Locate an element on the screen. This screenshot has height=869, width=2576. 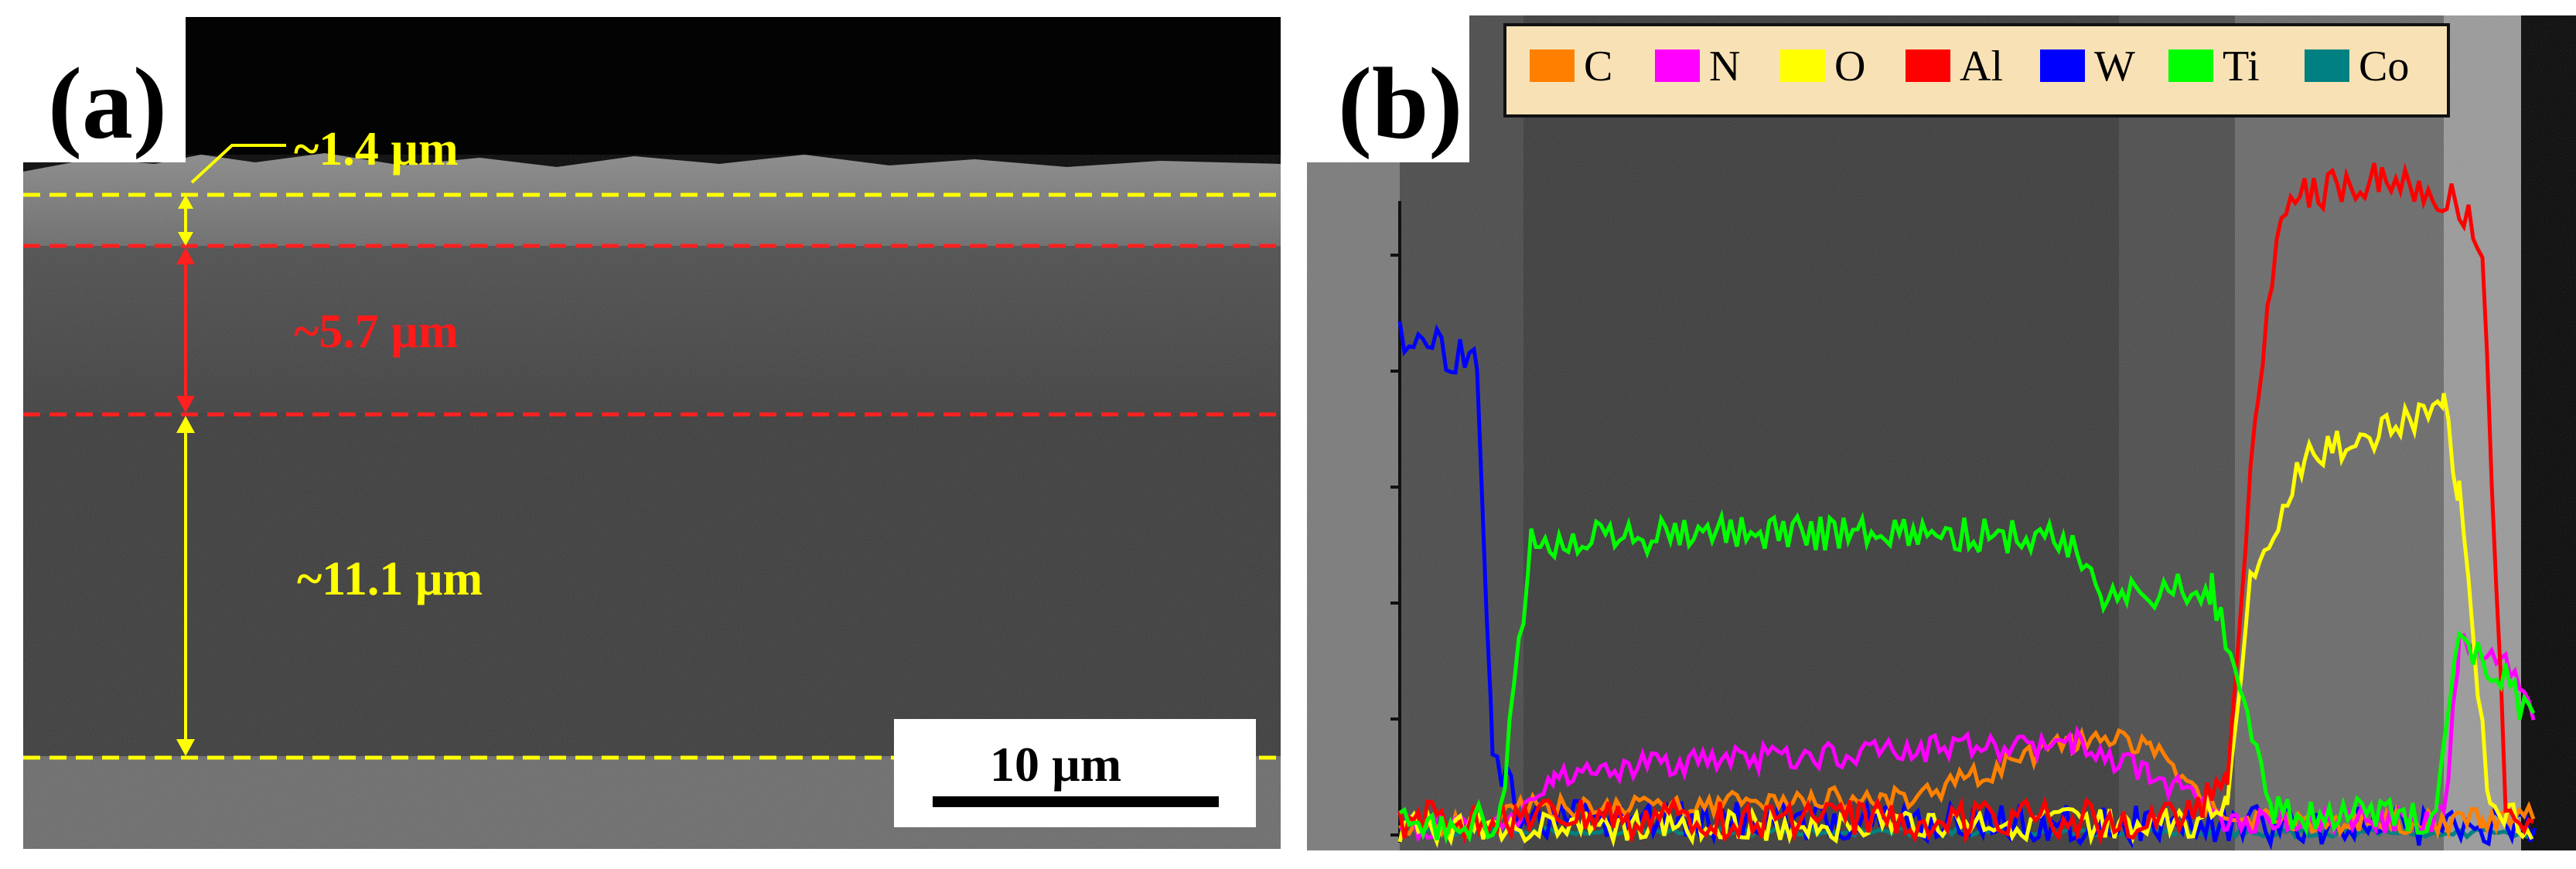
scale-bar-box: 10 µm is located at coordinates (1075, 773).